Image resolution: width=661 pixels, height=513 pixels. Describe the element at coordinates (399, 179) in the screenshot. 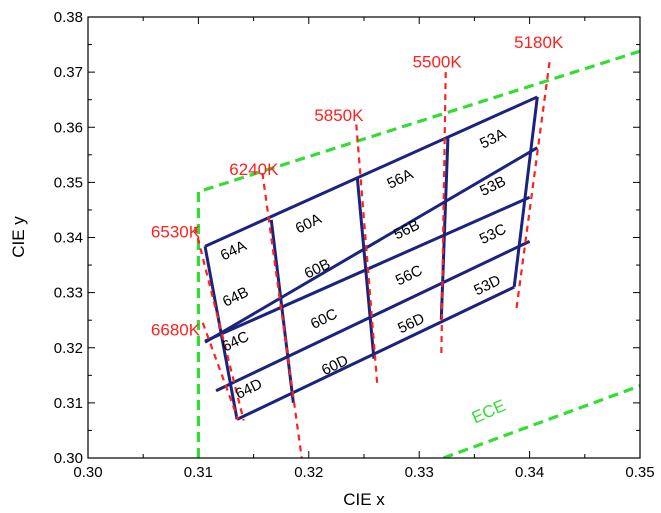

I see `bin-label-56a: 56A` at that location.